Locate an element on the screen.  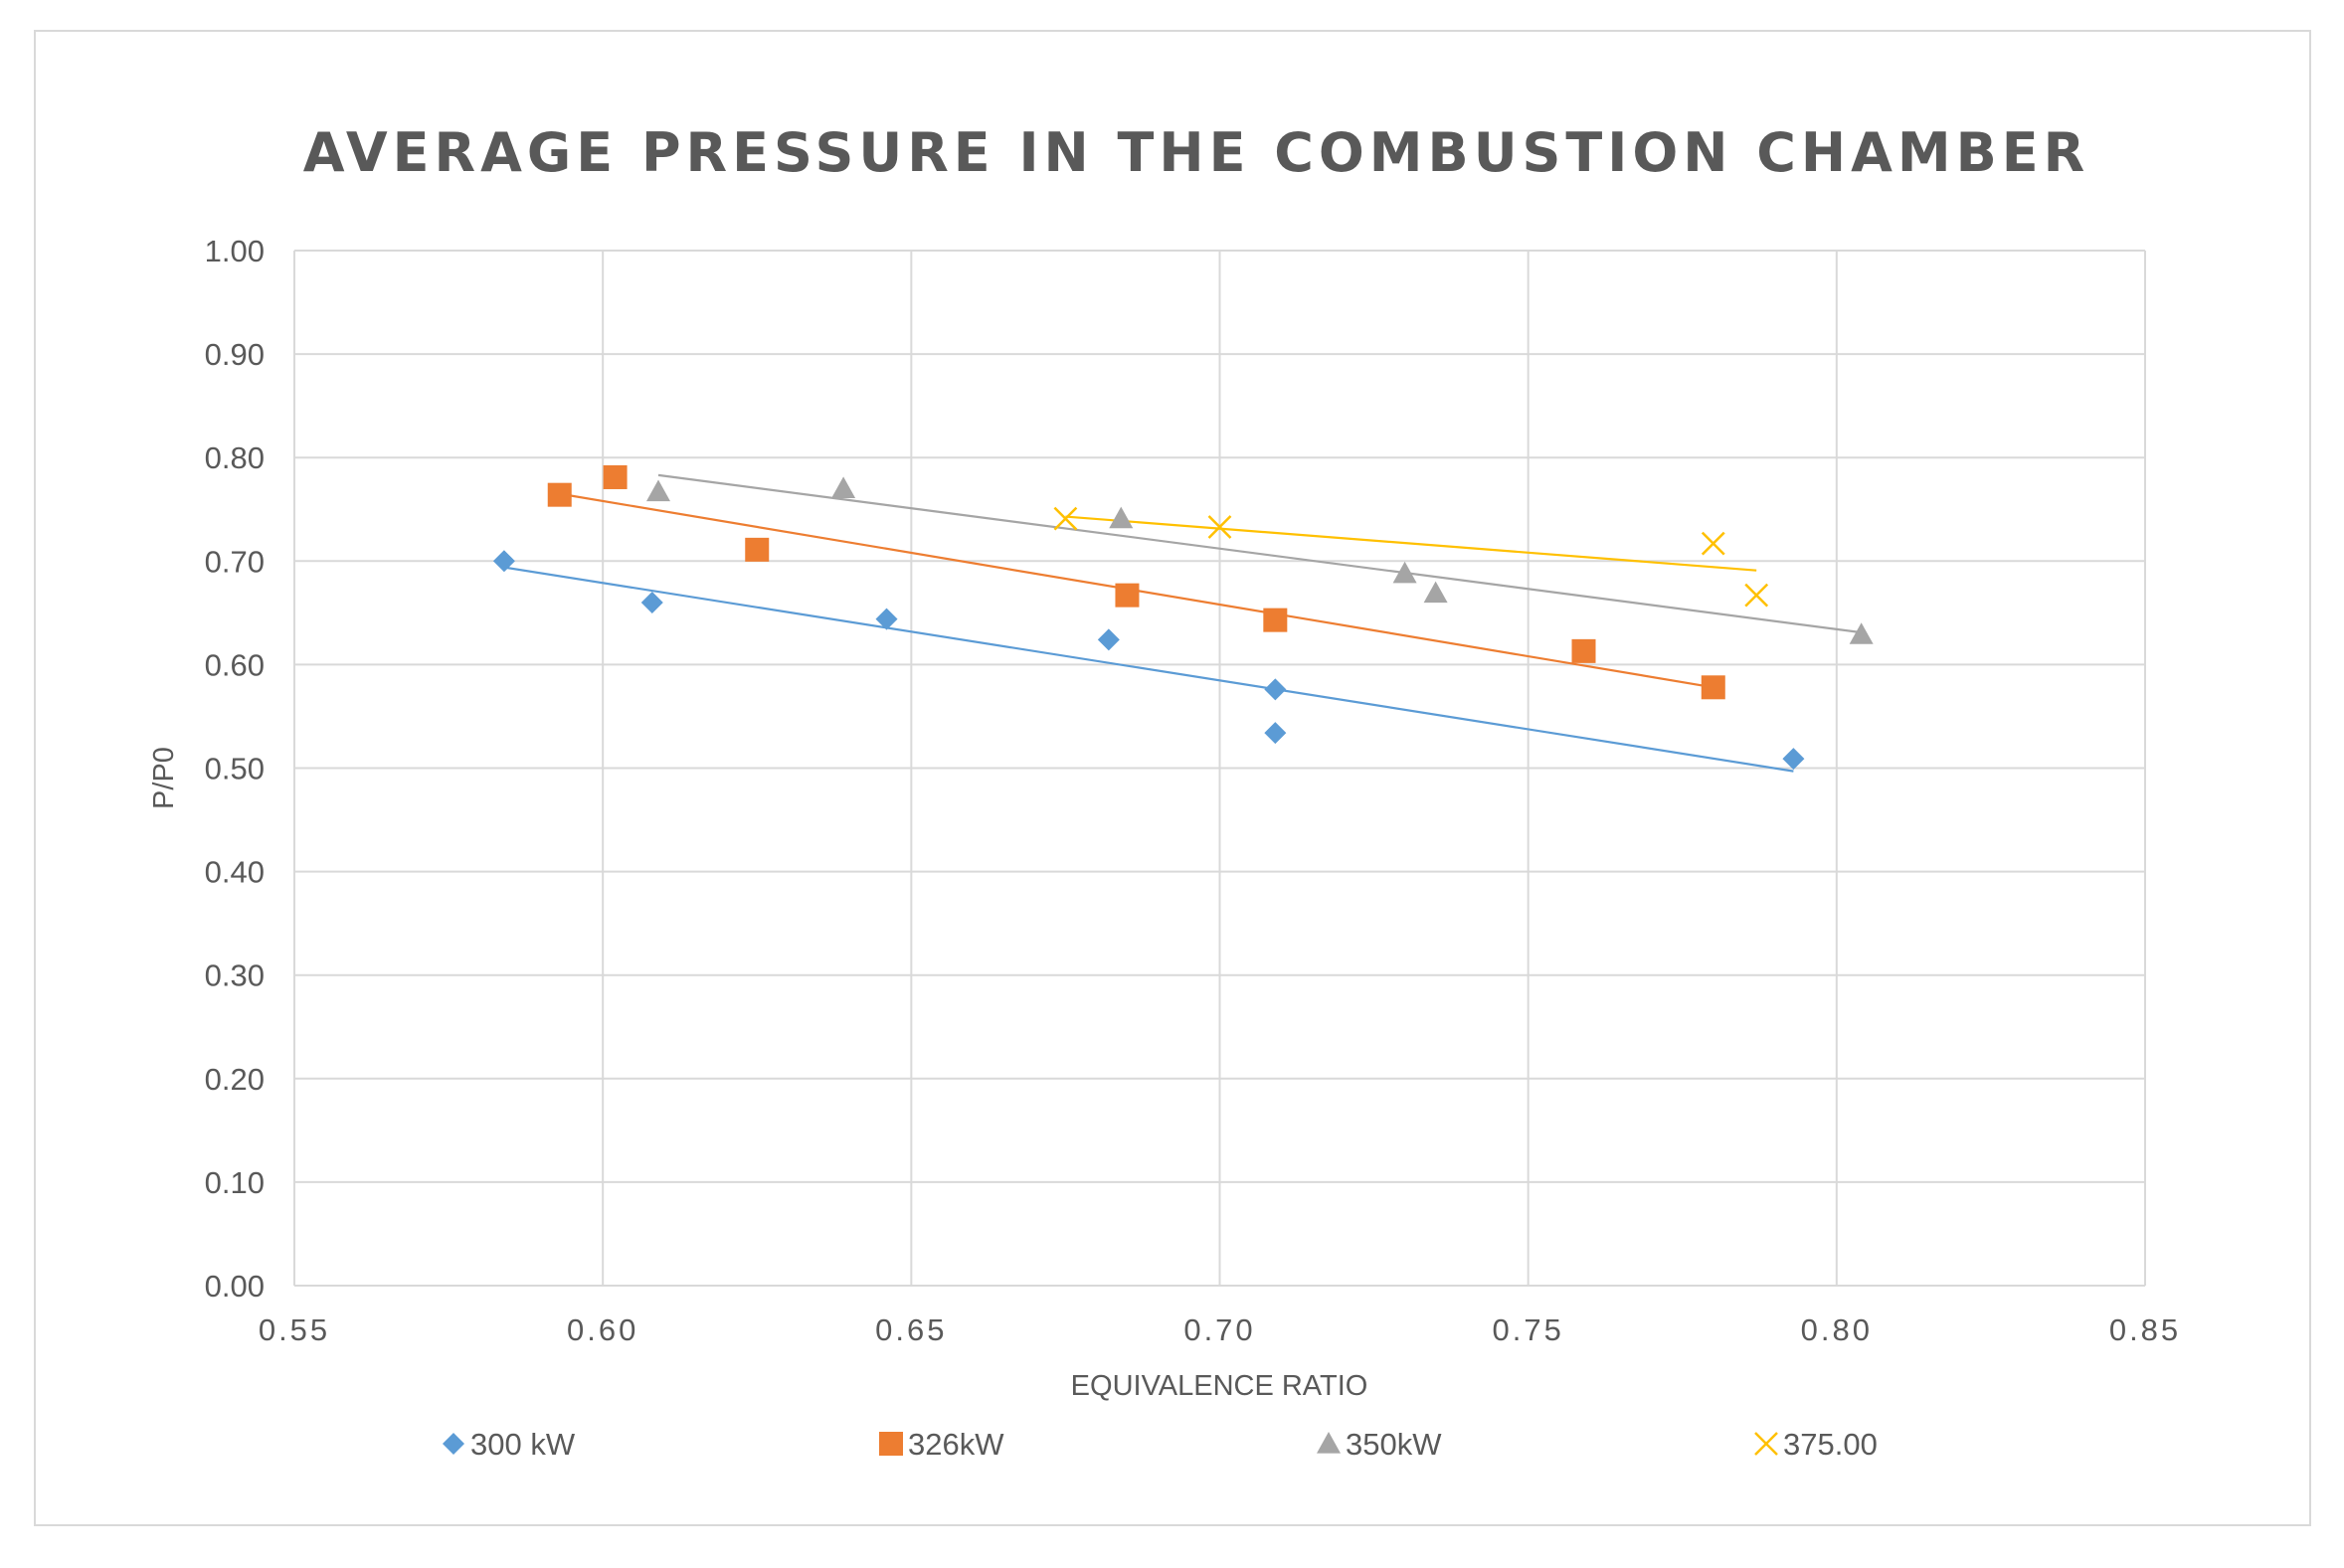
legend-label-326kw: 326kW is located at coordinates (956, 1444).